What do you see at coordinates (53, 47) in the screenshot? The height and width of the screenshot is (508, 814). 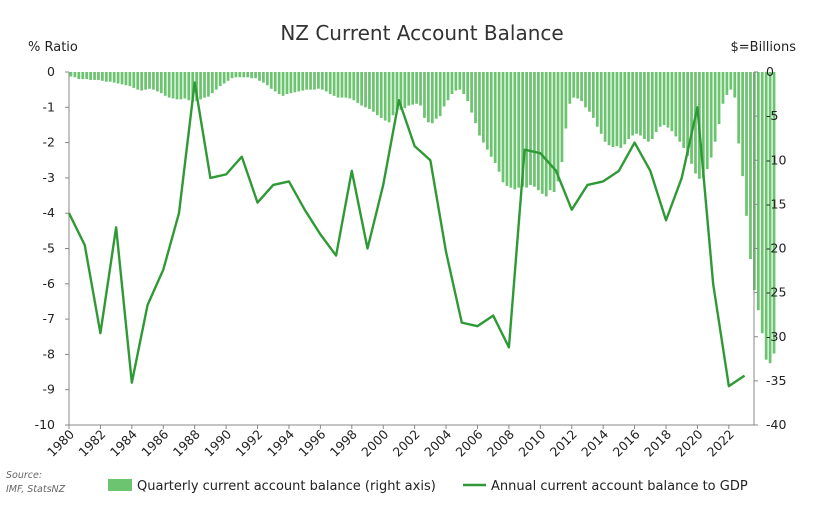 I see `left-axis-title: % Ratio` at bounding box center [53, 47].